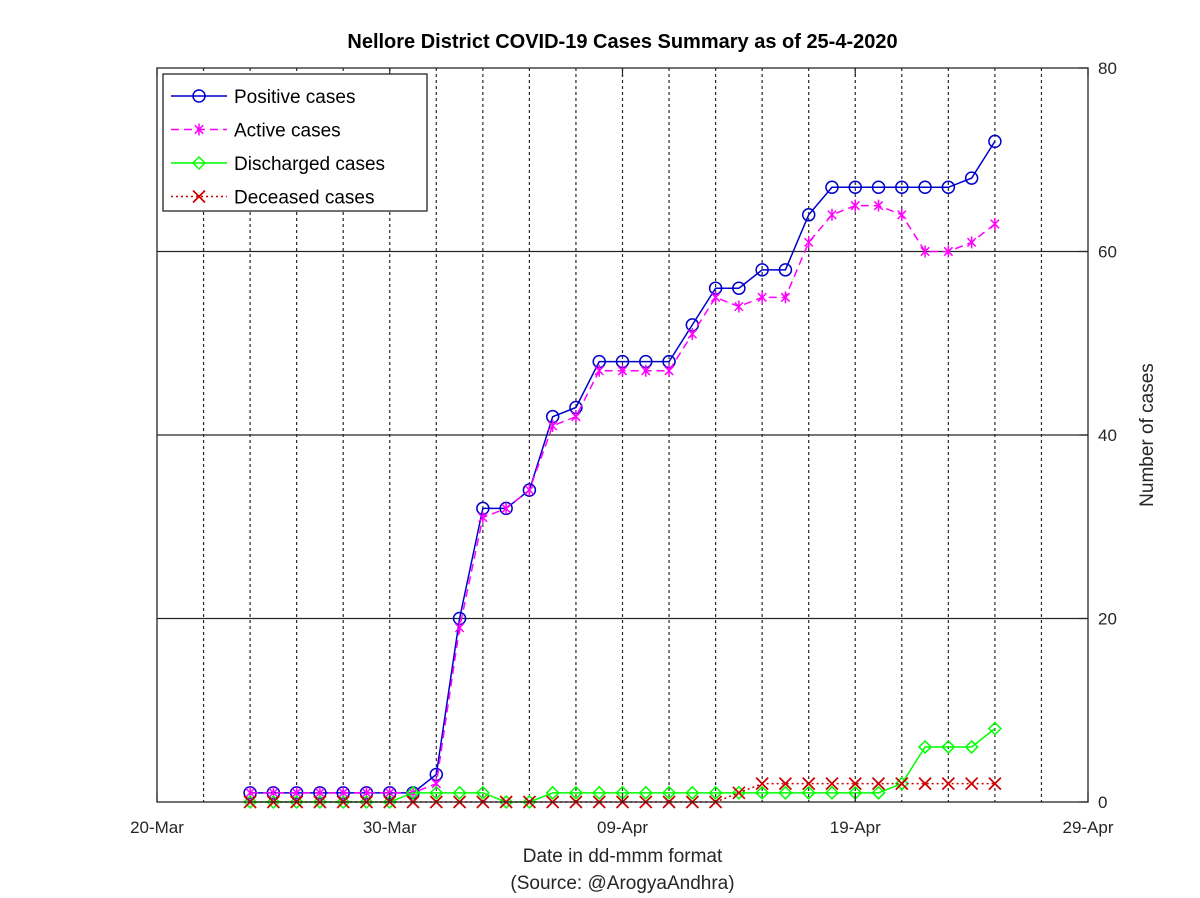 Image resolution: width=1200 pixels, height=898 pixels. I want to click on legend-box, so click(295, 142).